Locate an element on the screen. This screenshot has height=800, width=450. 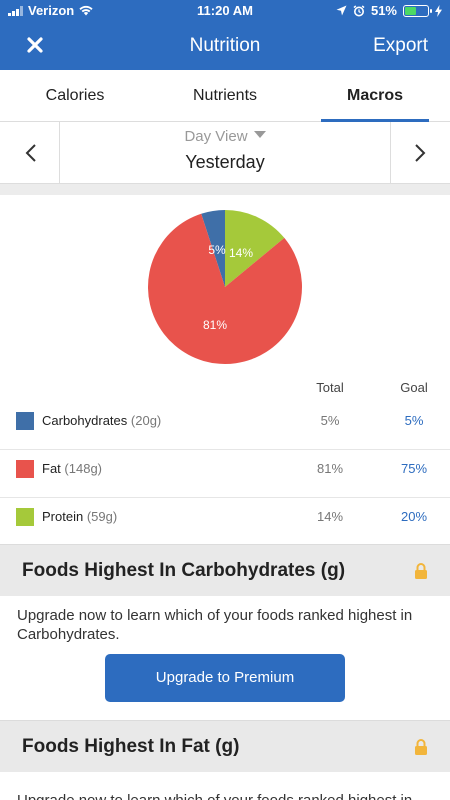
signal-icon is located at coordinates (15, 10).